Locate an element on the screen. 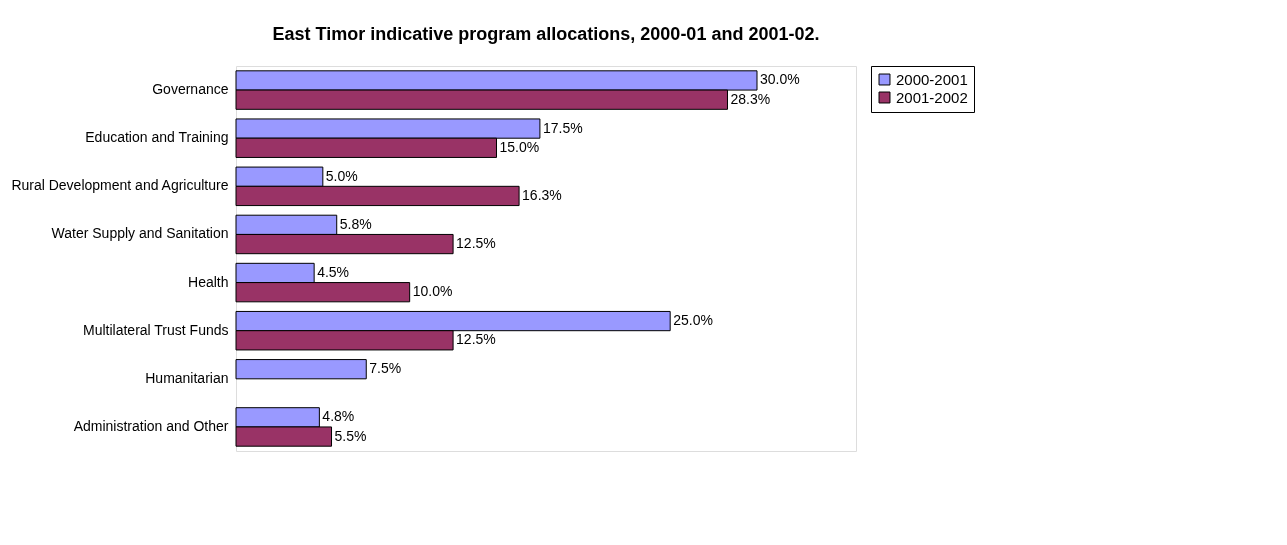  data-label: 25.0% is located at coordinates (693, 320).